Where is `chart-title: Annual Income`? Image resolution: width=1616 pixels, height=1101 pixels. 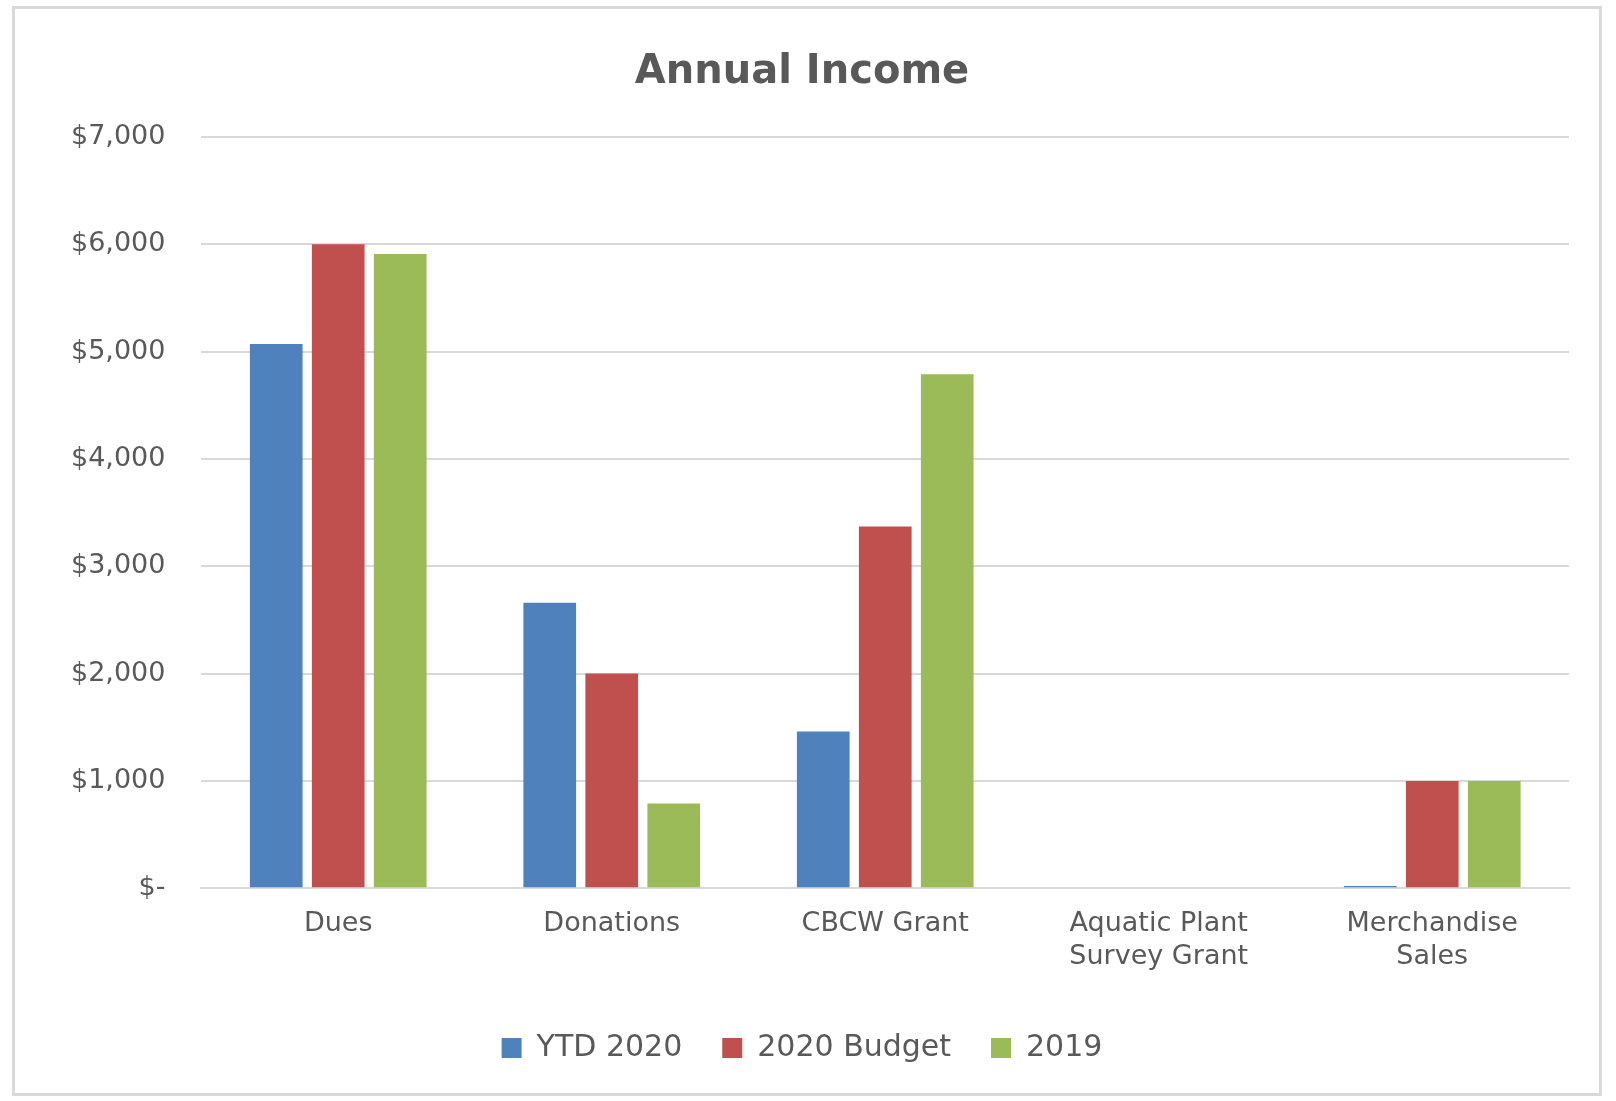 chart-title: Annual Income is located at coordinates (802, 69).